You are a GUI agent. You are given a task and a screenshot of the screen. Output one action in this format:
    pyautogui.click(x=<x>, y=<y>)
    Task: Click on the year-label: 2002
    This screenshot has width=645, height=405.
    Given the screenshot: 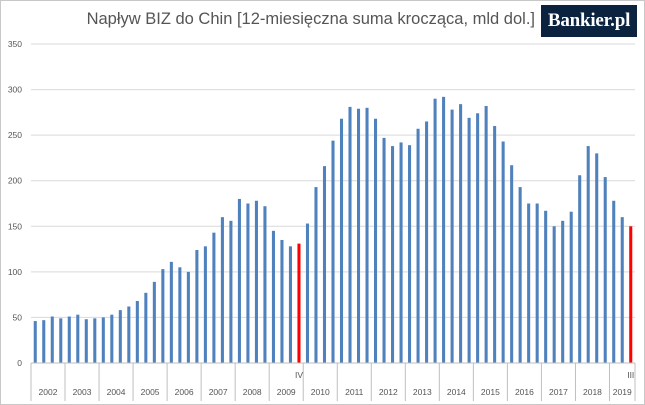 What is the action you would take?
    pyautogui.click(x=48, y=392)
    